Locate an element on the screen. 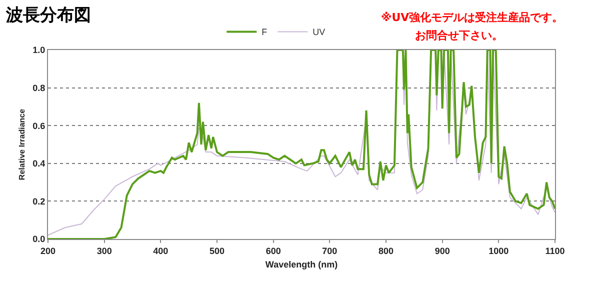 The image size is (600, 287). legend-label: UV is located at coordinates (319, 32).